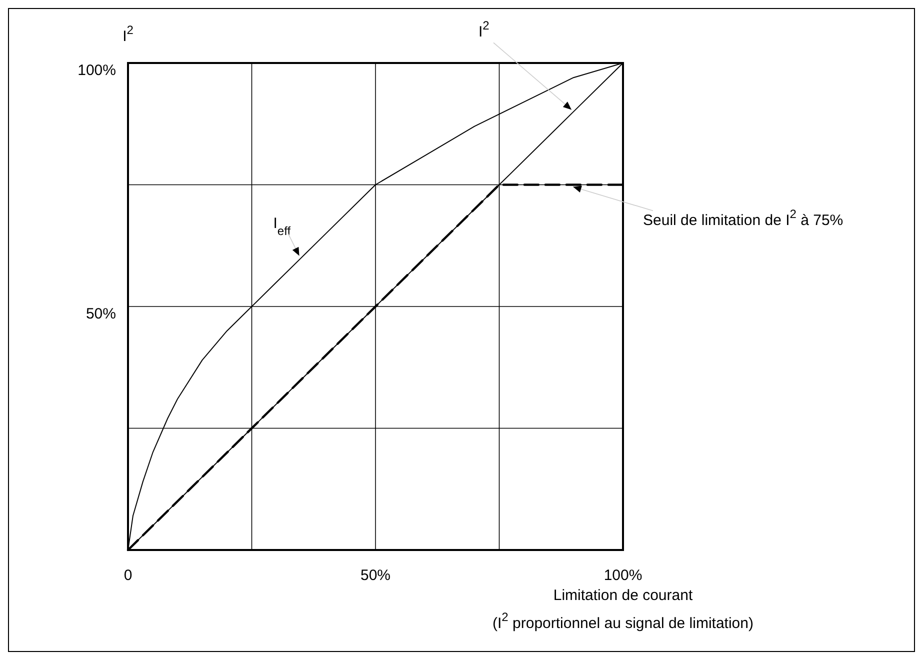 This screenshot has height=660, width=923. What do you see at coordinates (484, 29) in the screenshot?
I see `text: I$^{2}$` at bounding box center [484, 29].